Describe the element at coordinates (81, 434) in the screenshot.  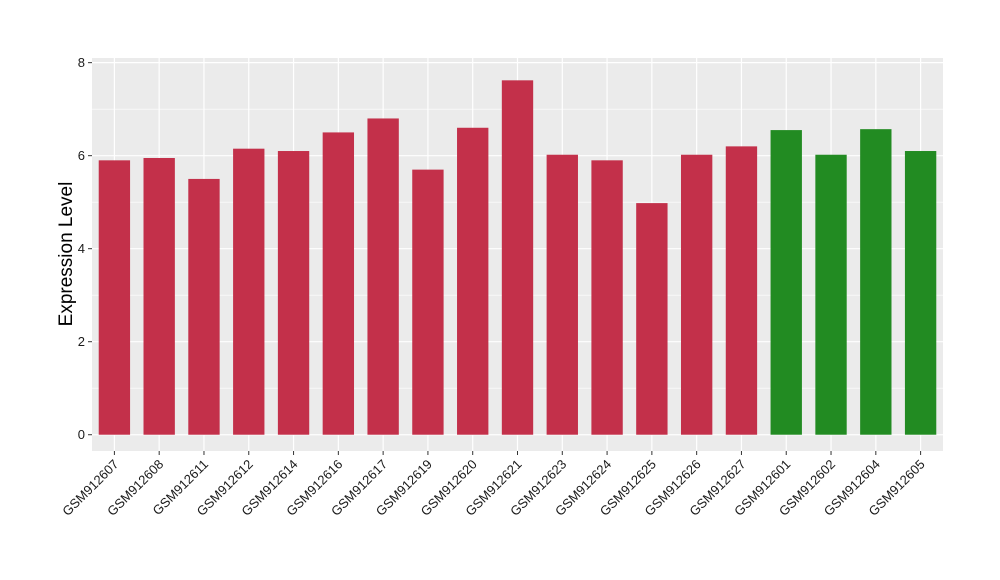
I see `y-tick-label: 0` at that location.